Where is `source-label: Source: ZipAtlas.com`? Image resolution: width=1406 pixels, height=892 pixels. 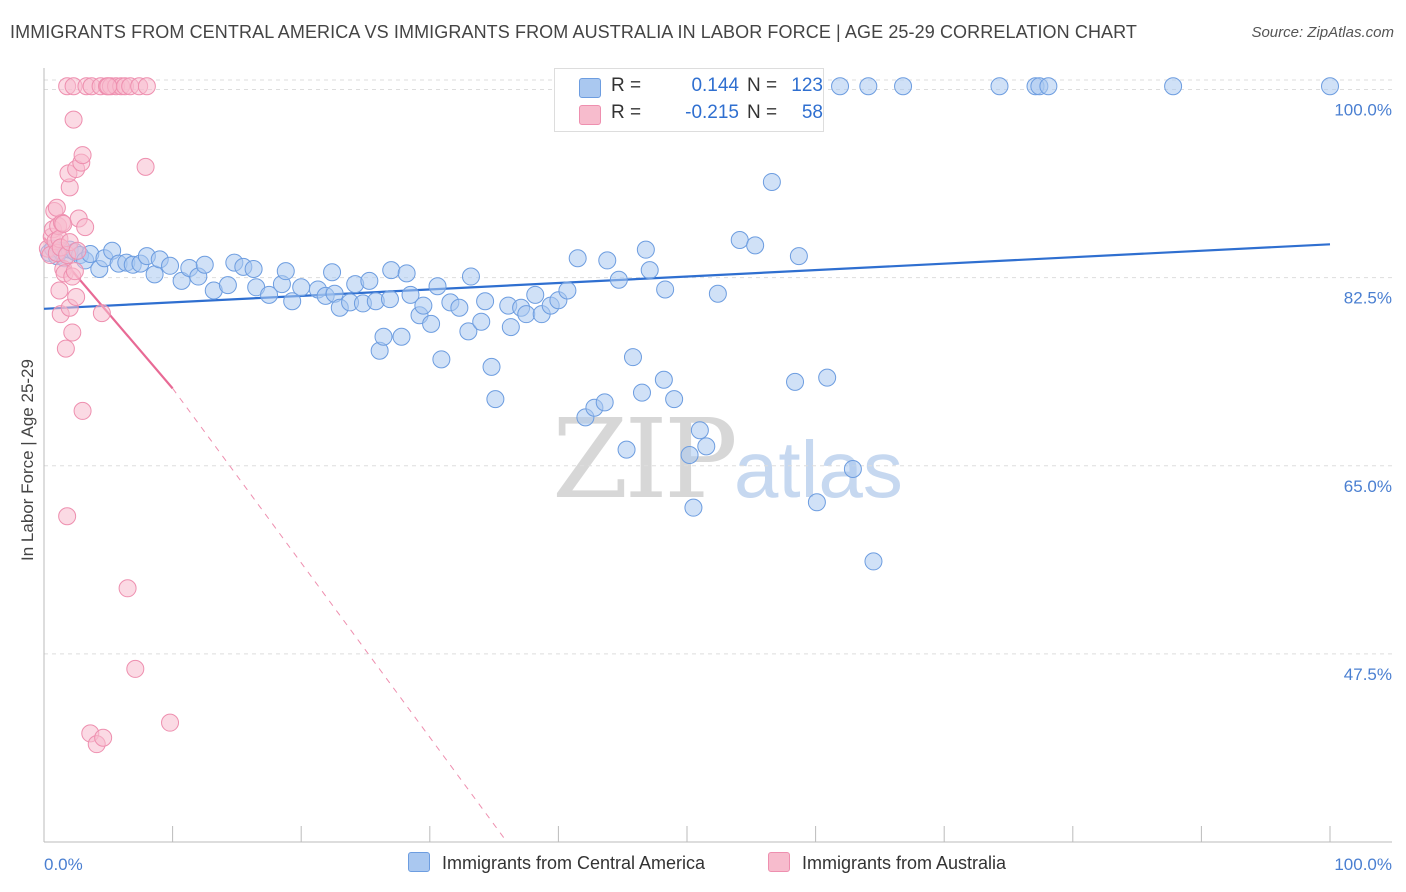
source-label: Source: ZipAtlas.com is located at coordinates (1322, 32).